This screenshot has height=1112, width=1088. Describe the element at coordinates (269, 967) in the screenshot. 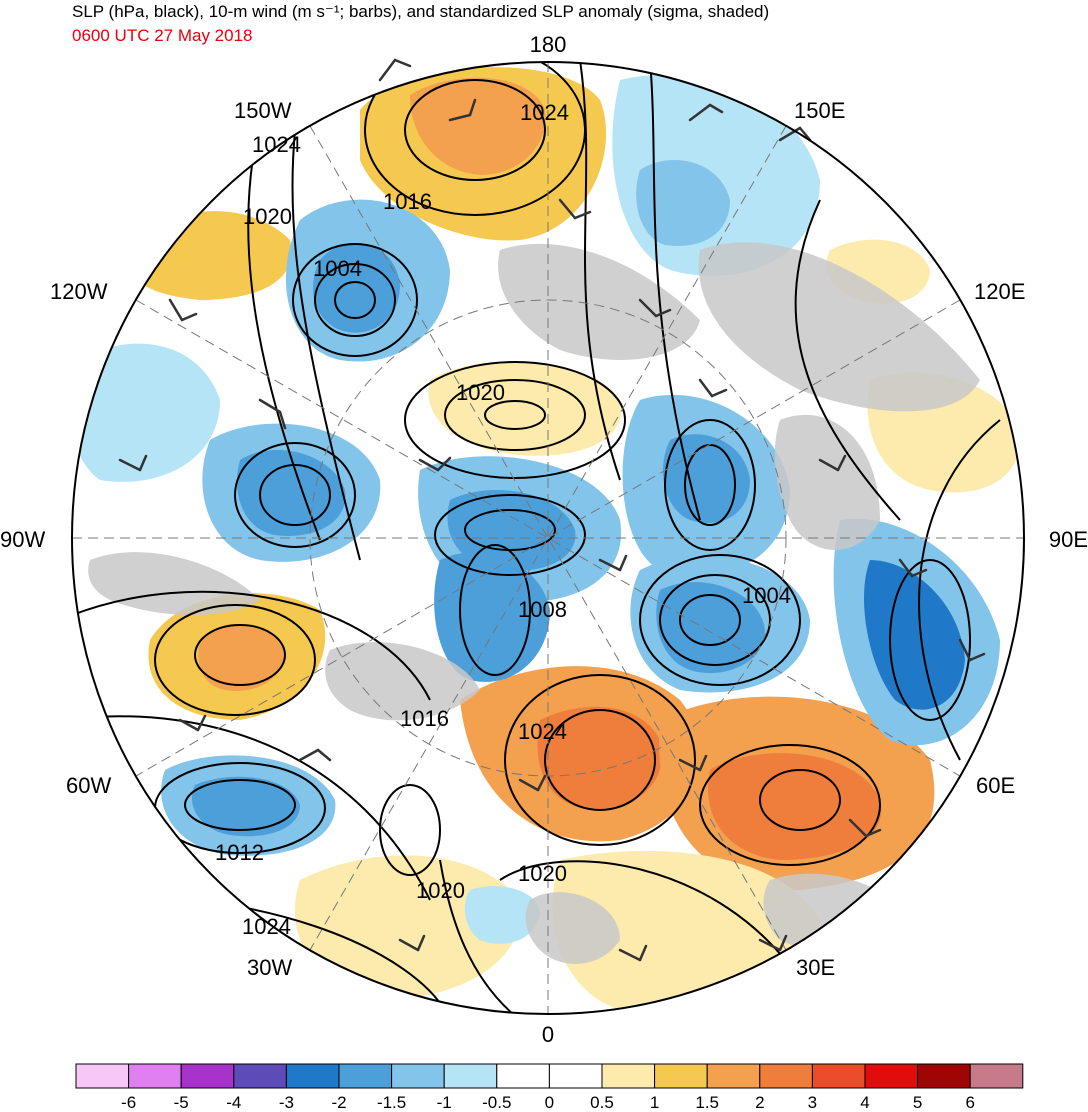

I see `lon-label-30w: 30W` at that location.